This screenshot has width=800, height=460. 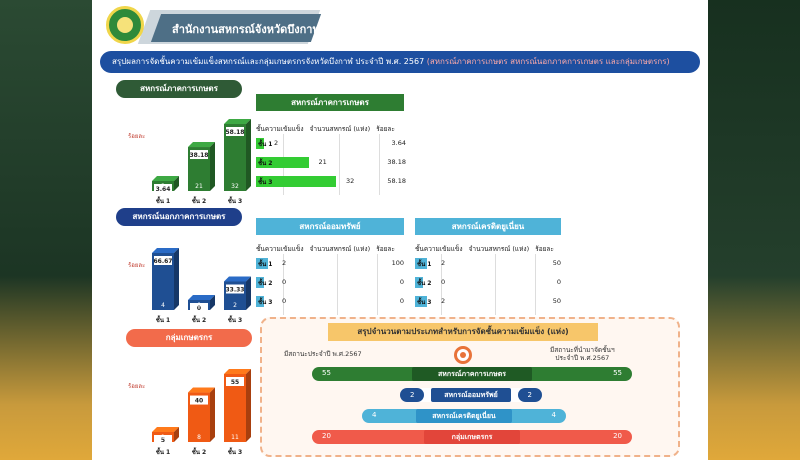 I want to click on summary-row-name: สหกรณ์ภาคการเกษตร, so click(x=472, y=374).